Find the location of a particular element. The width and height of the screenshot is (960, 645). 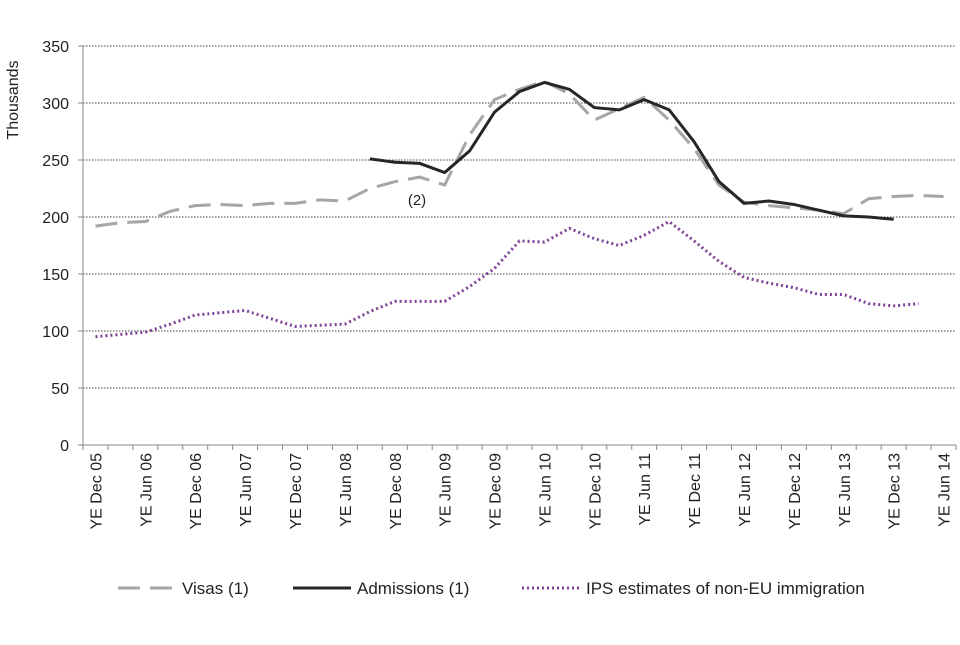

x-tick-label: YE Dec 13 is located at coordinates (895, 491).